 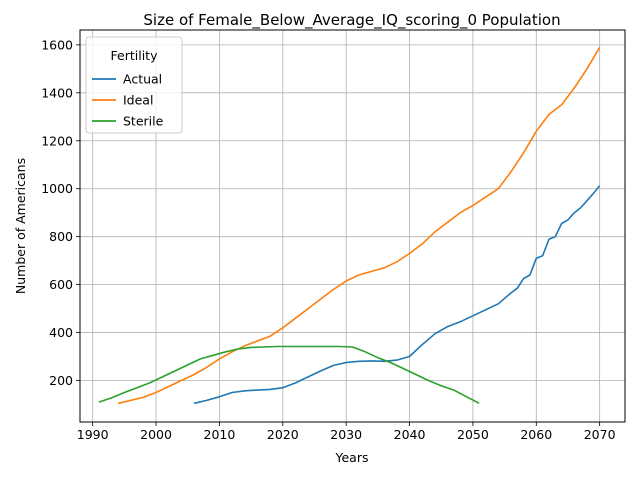 I want to click on legend-box, so click(x=134, y=85).